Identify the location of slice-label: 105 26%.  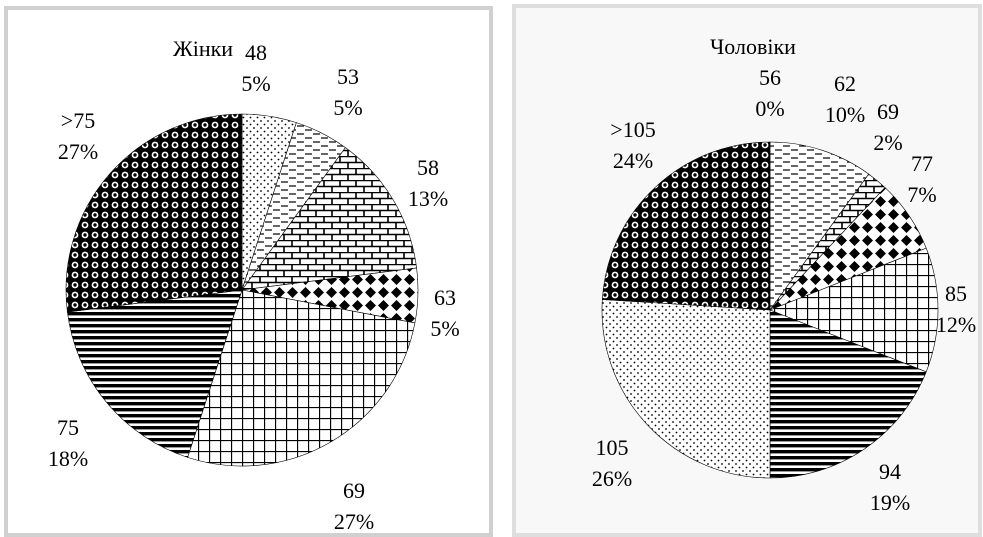
(612, 463).